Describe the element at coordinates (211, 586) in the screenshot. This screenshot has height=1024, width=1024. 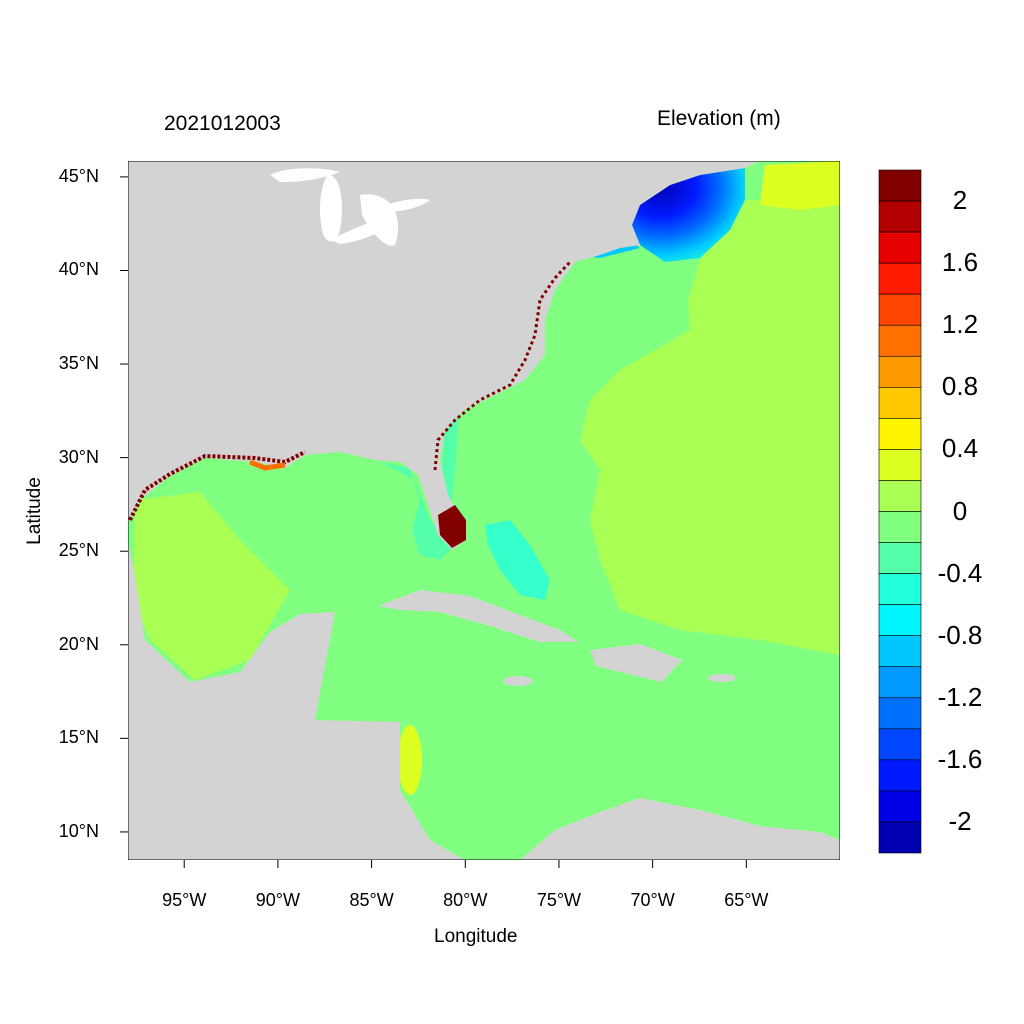
I see `gulf-positive-anomaly` at that location.